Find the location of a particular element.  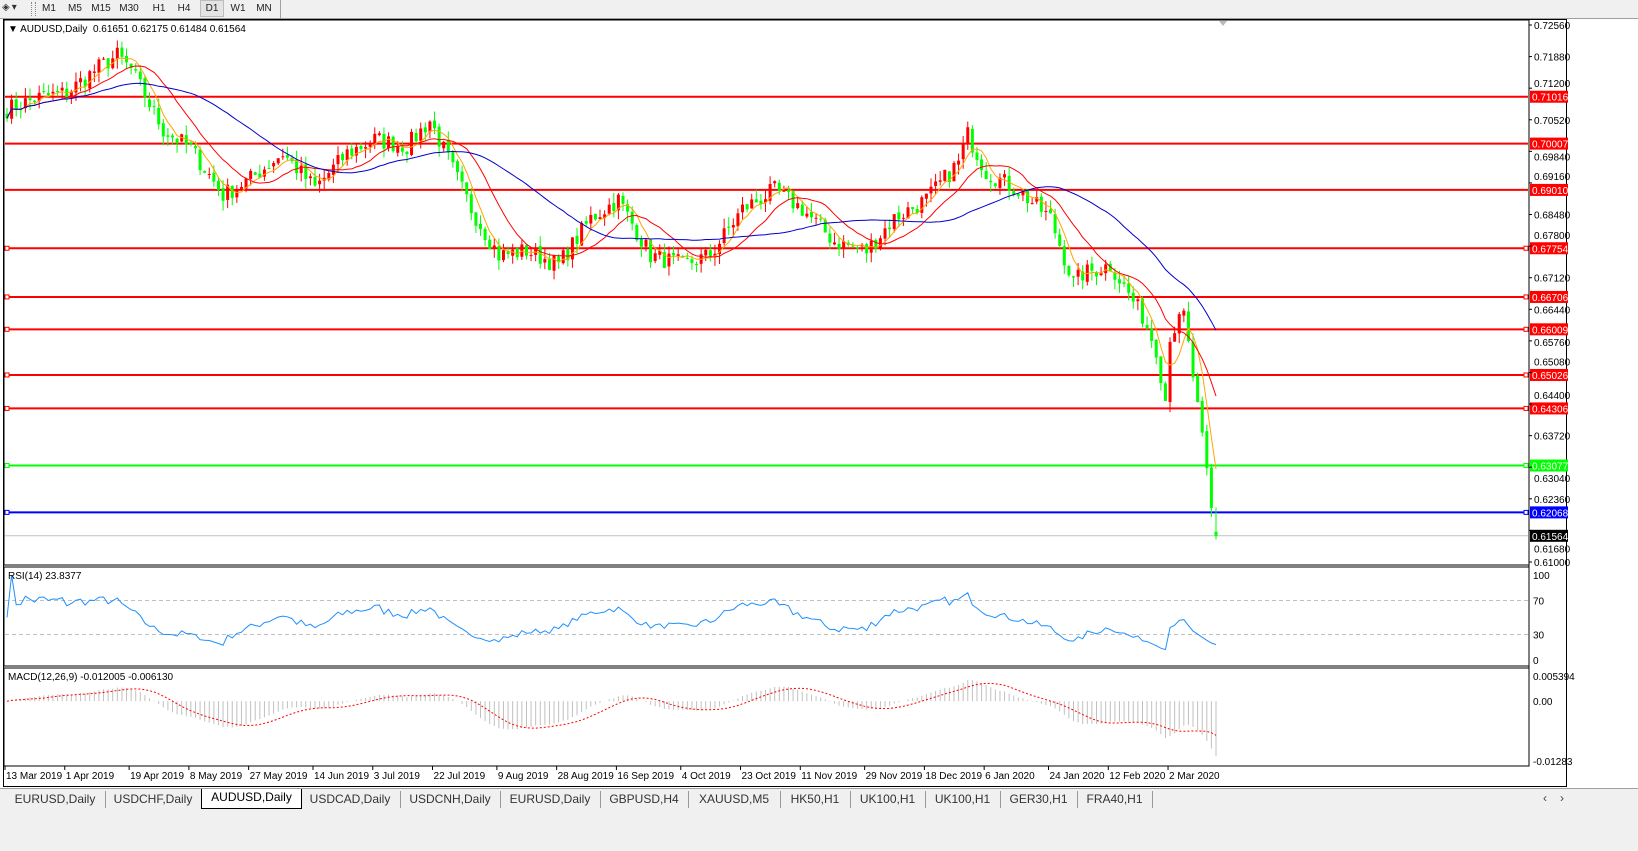

chart-tab: GBPUSD,H4 is located at coordinates (644, 799).